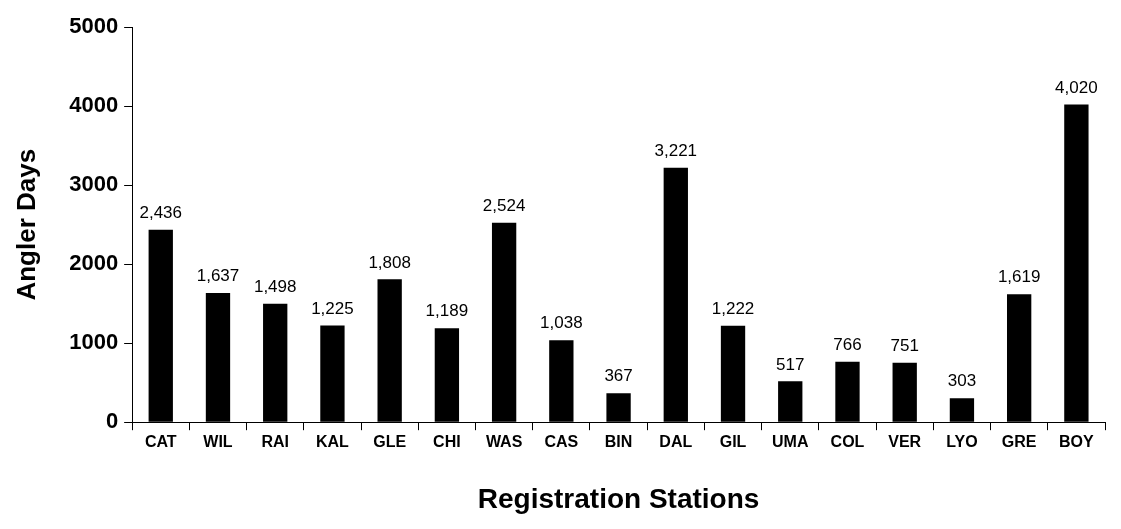 Image resolution: width=1121 pixels, height=529 pixels. I want to click on y-tick-label: 2000, so click(94, 263).